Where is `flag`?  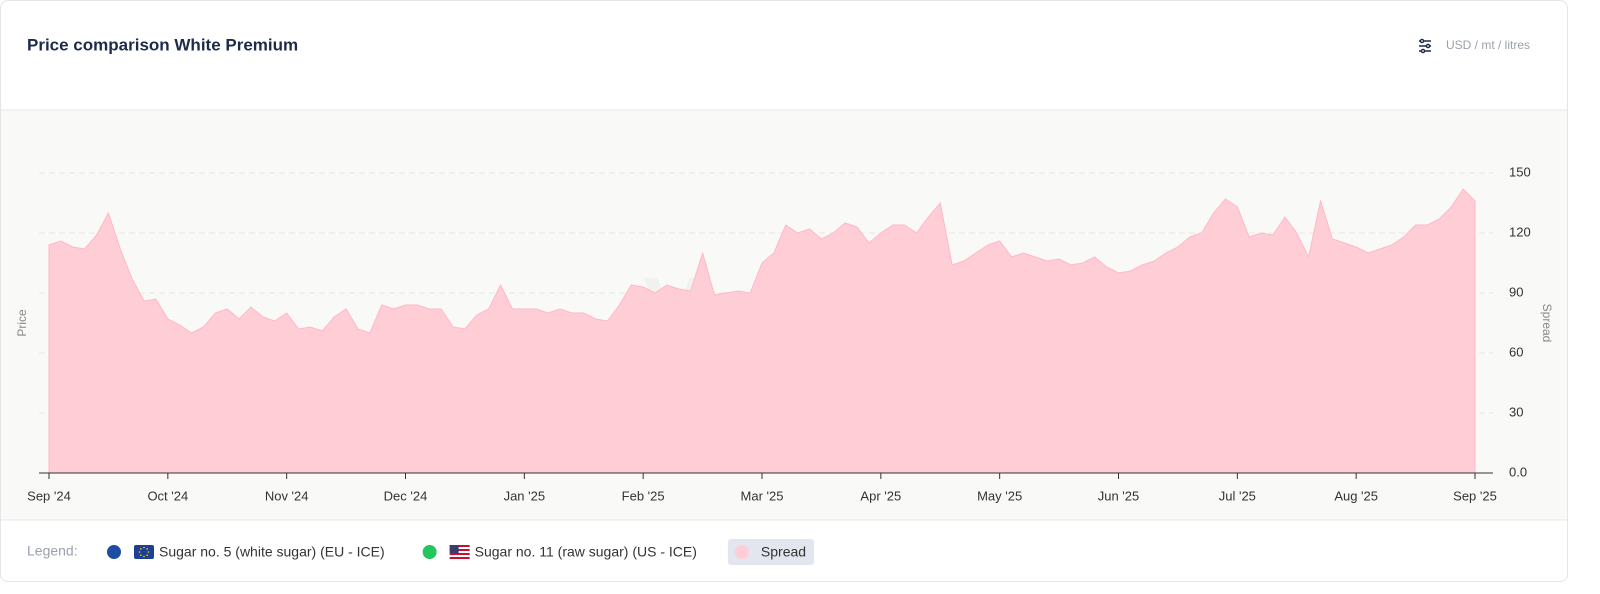
flag is located at coordinates (144, 552).